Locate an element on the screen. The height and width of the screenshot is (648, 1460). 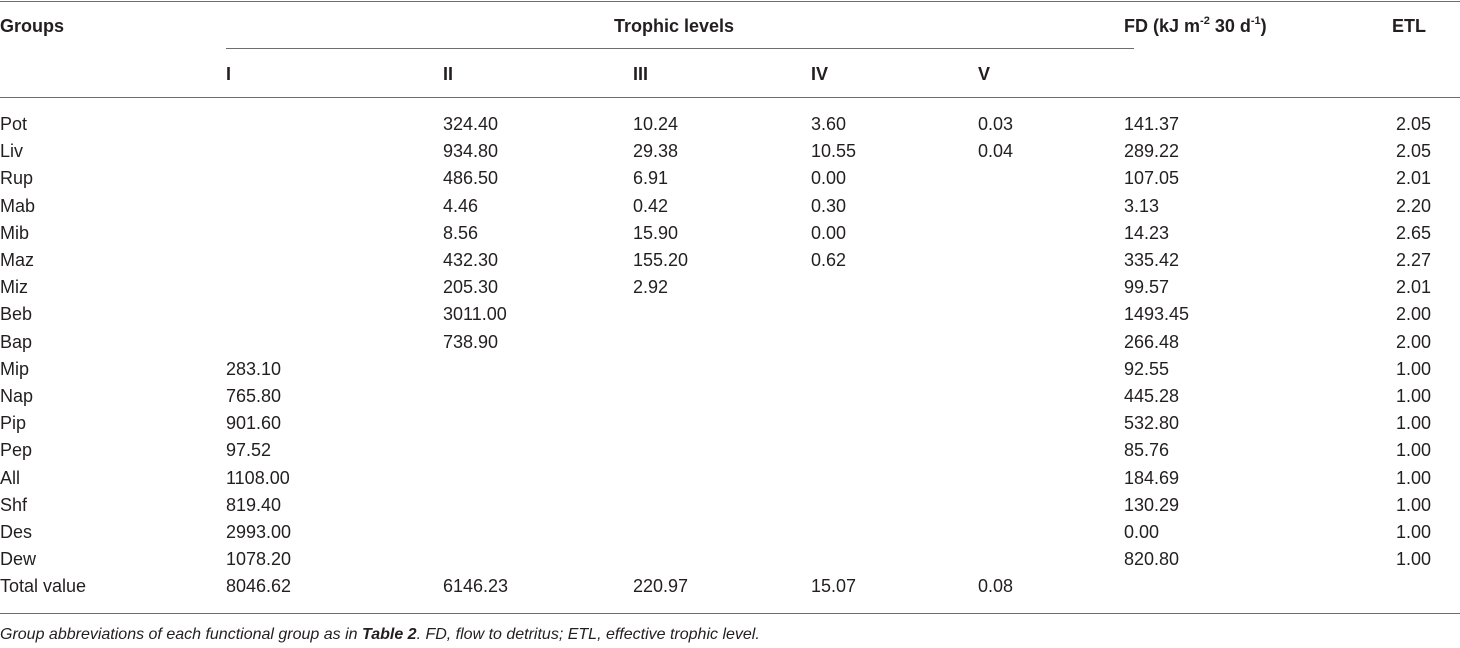
cell-fd: 820.80 is located at coordinates (1152, 559).